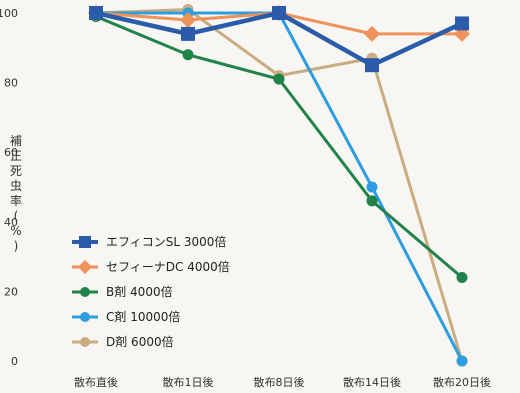  Describe the element at coordinates (11, 291) in the screenshot. I see `y-tick-label: 20` at that location.